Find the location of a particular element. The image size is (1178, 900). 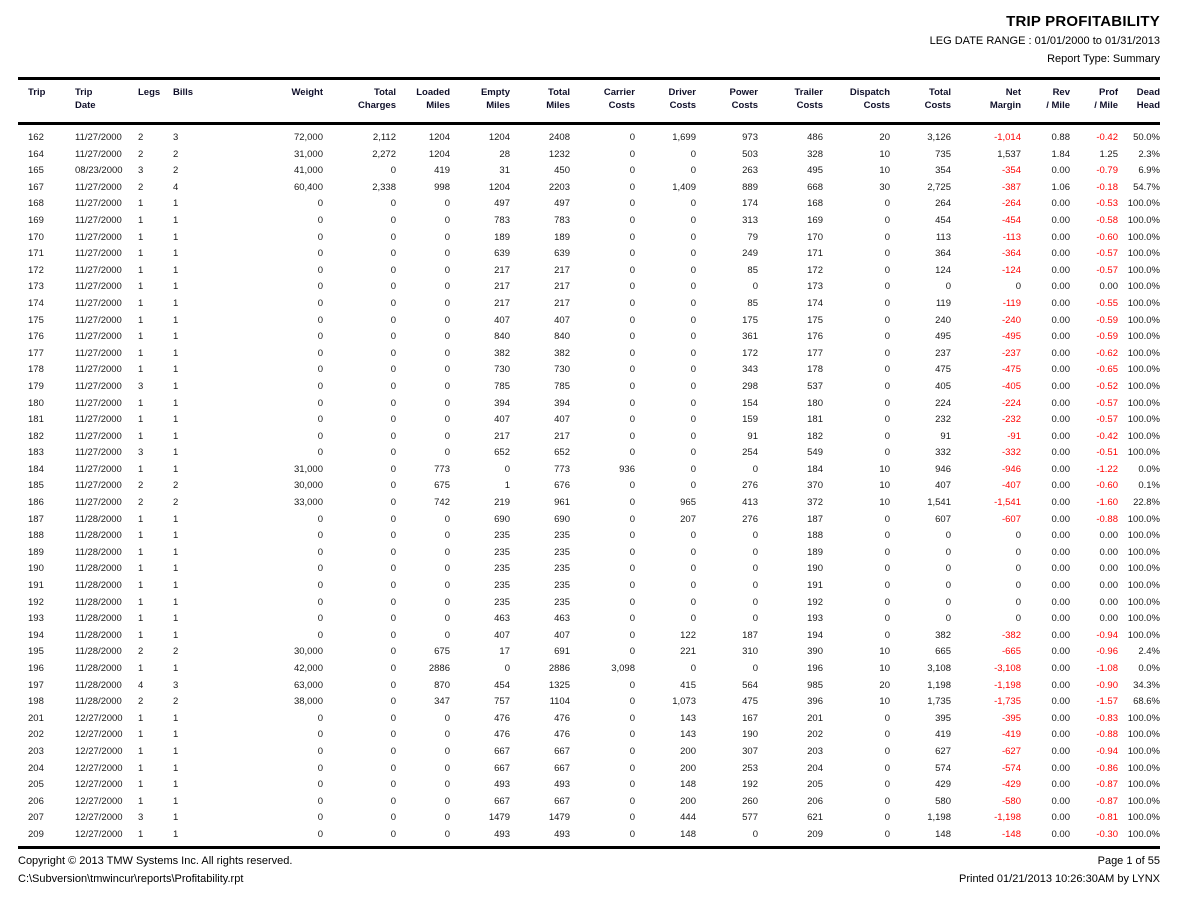

cell: 196 is located at coordinates (36, 668).